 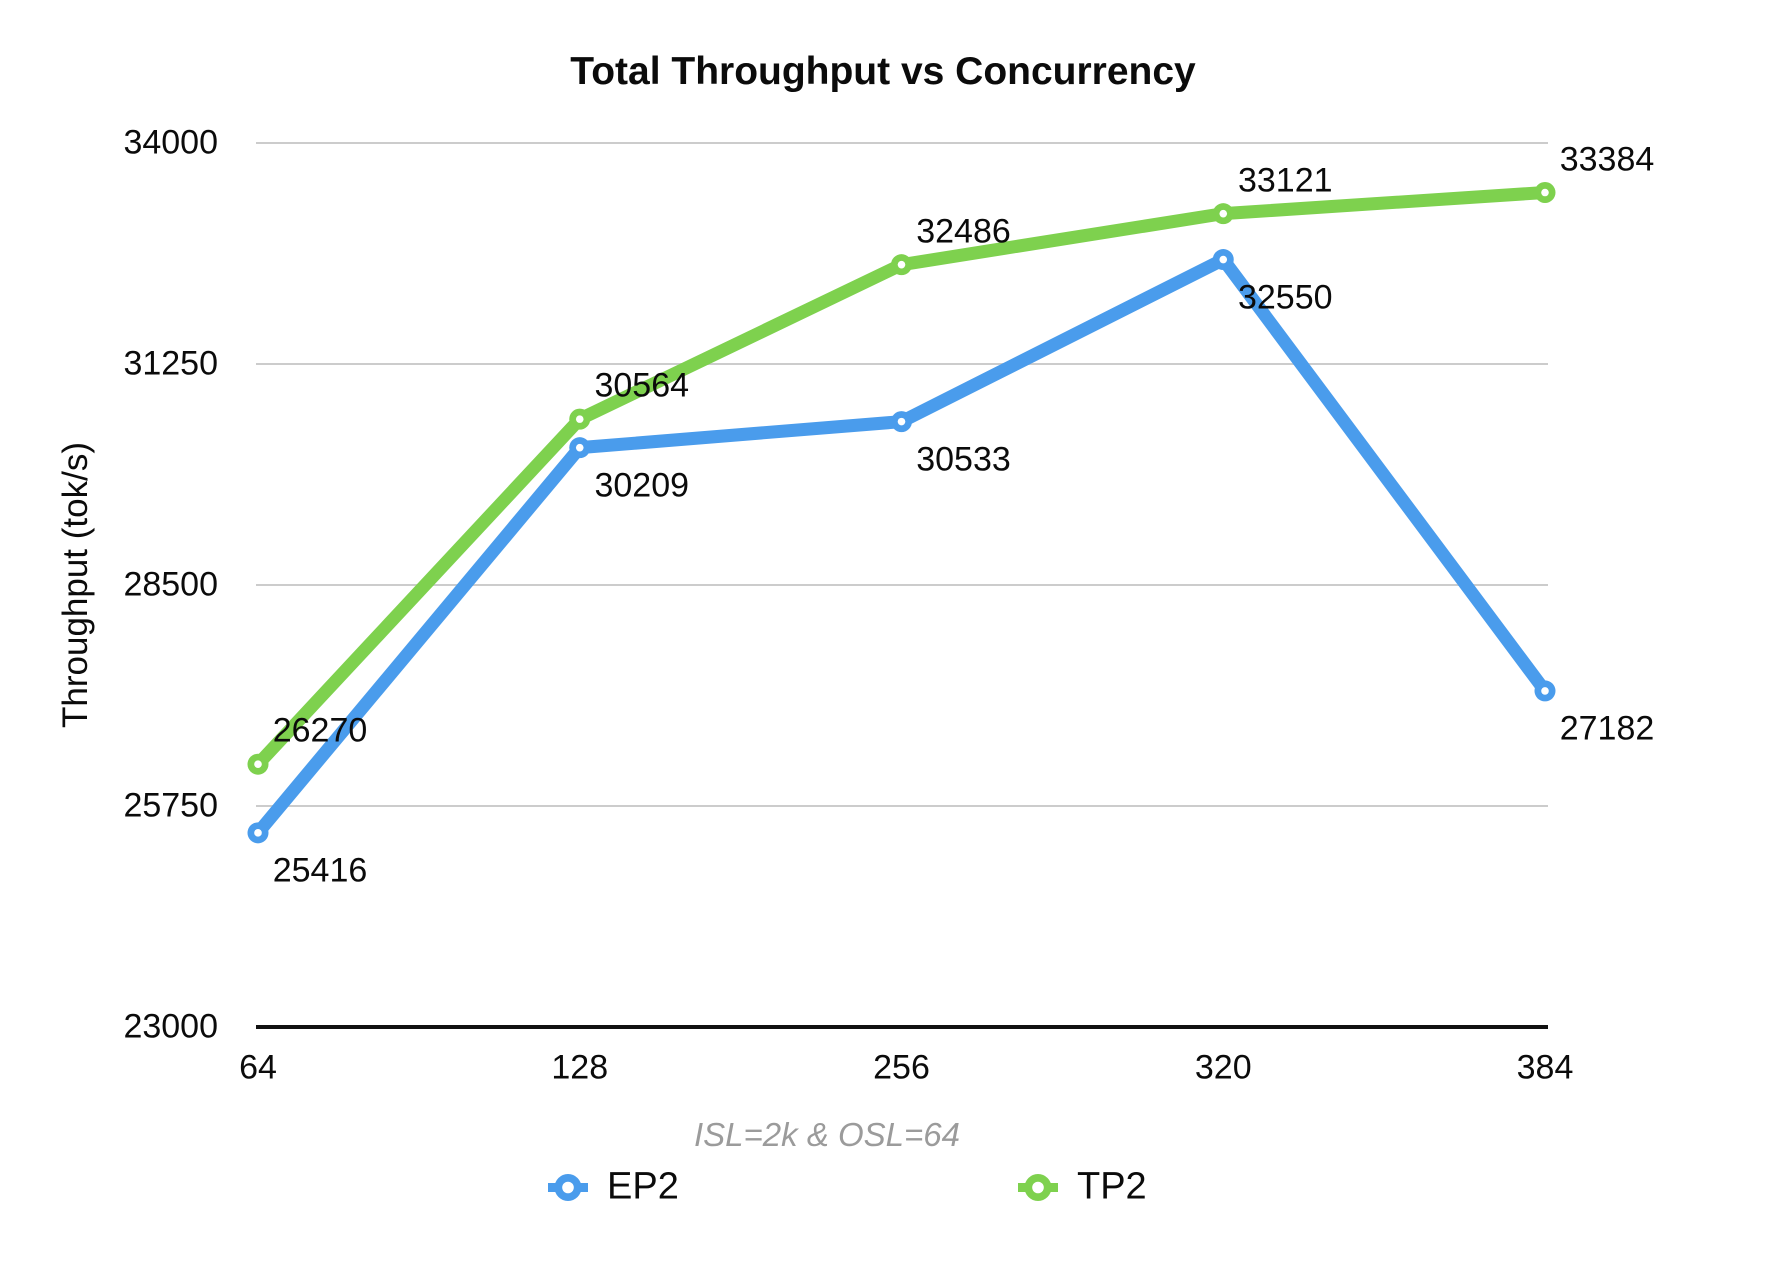 I want to click on data-point-label: 27182, so click(x=1607, y=728).